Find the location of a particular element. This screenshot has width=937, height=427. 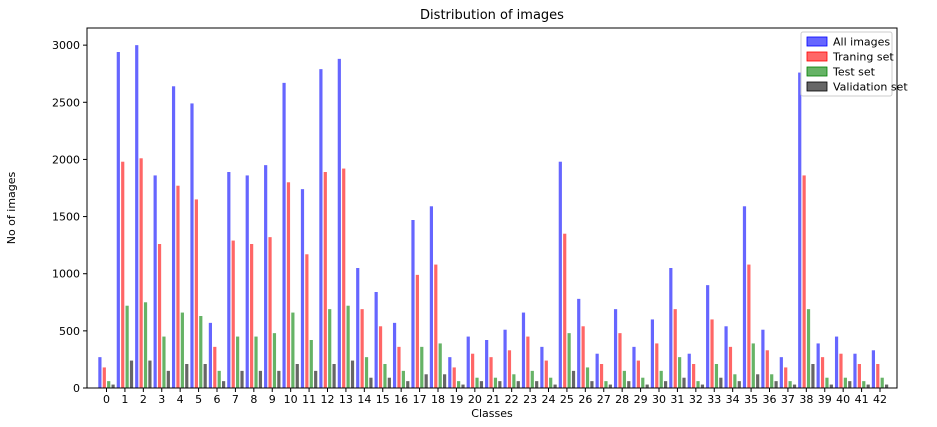

x-tick-label: 41 is located at coordinates (862, 399).